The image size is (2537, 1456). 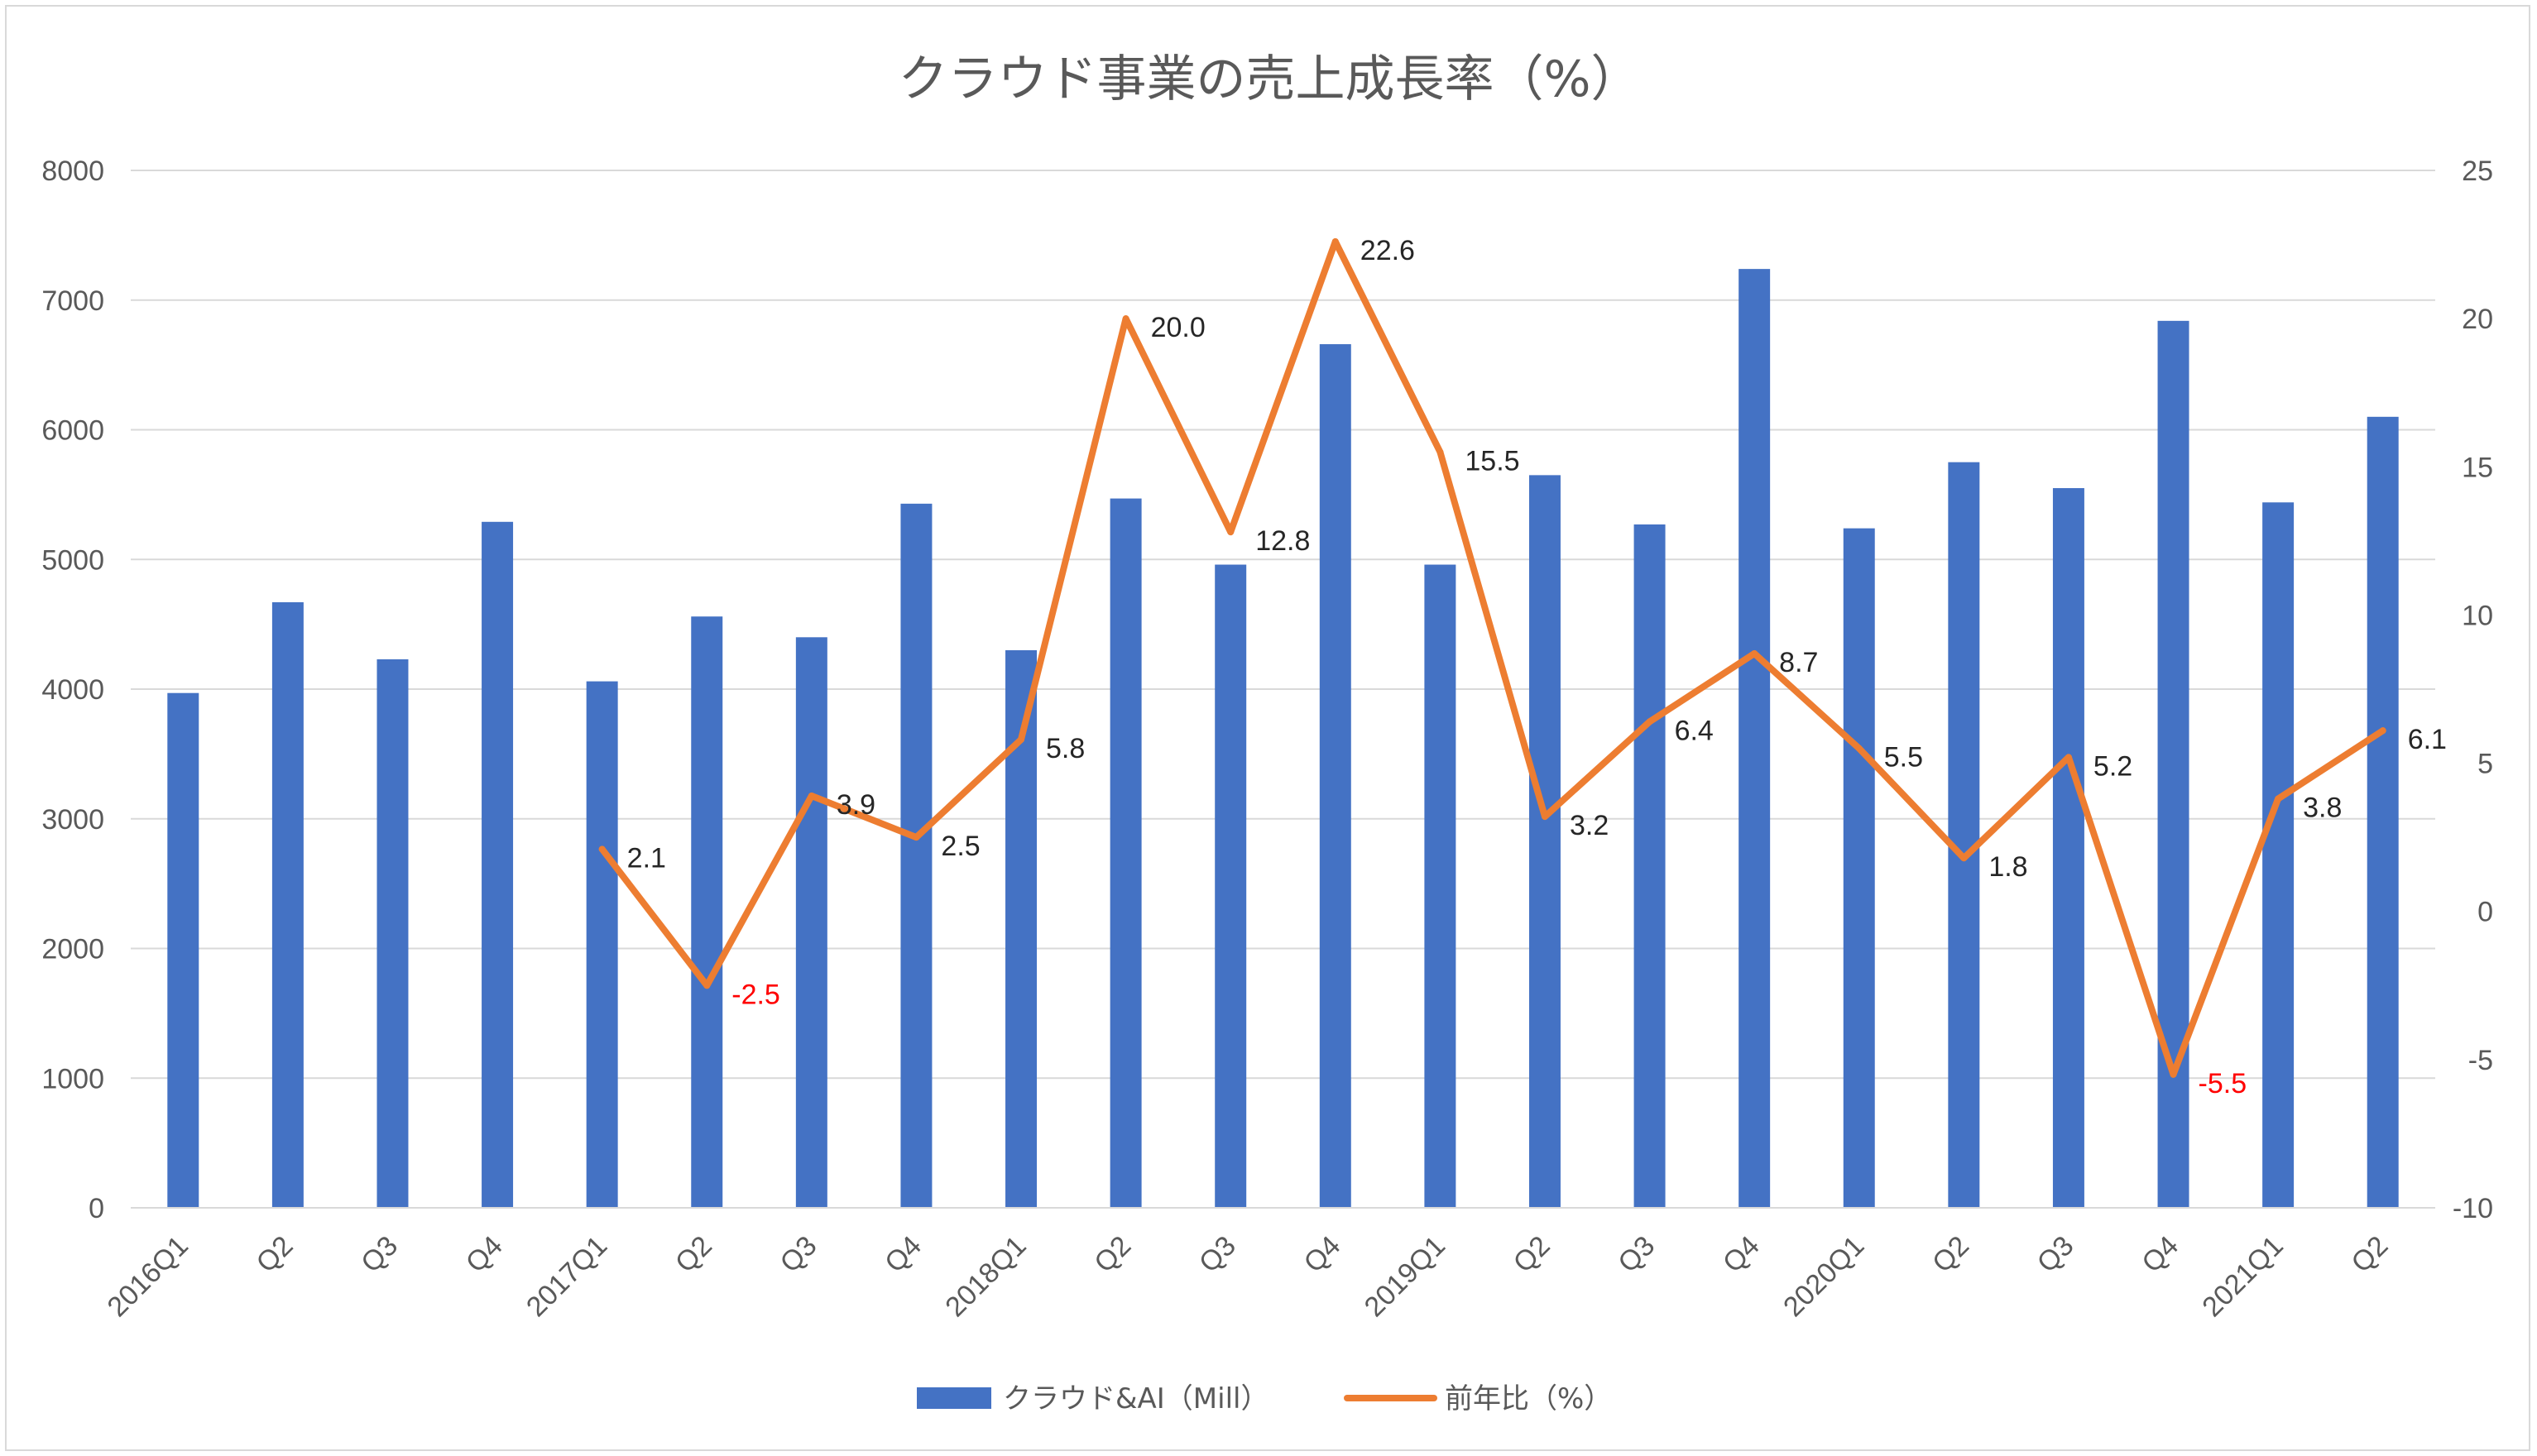 I want to click on data-label: 3.2, so click(x=1589, y=825).